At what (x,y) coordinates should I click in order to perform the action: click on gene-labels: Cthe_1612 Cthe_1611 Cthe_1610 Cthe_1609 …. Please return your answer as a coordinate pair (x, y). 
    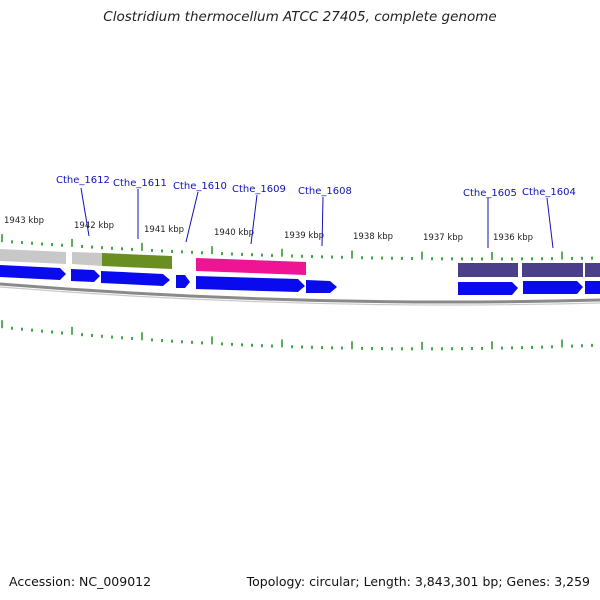
    Looking at the image, I should click on (316, 187).